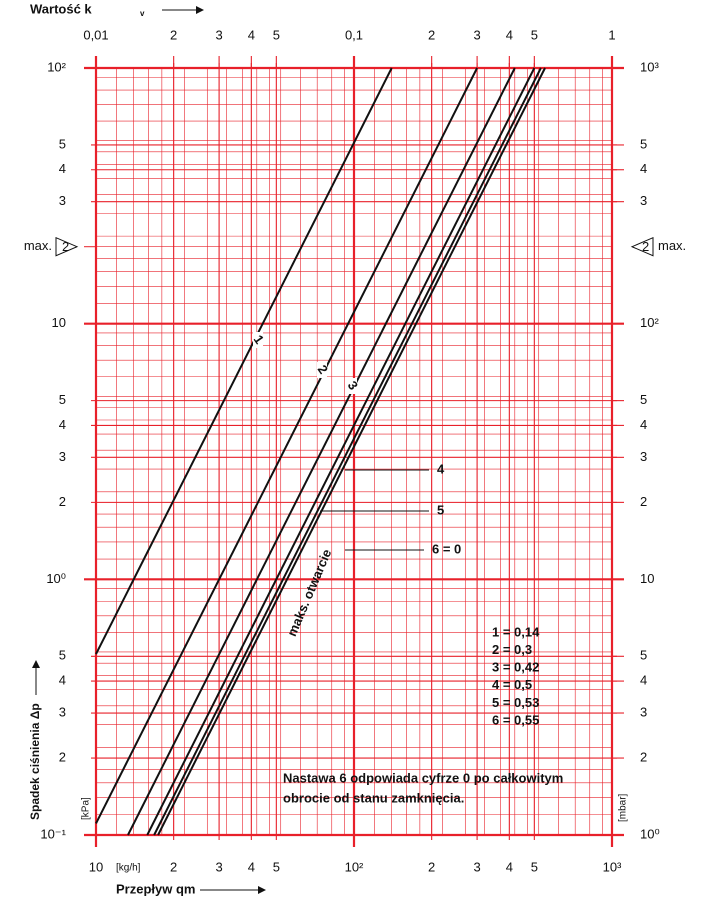 The height and width of the screenshot is (899, 715). I want to click on y-title: Spadek ciśnienia Δp, so click(35, 761).